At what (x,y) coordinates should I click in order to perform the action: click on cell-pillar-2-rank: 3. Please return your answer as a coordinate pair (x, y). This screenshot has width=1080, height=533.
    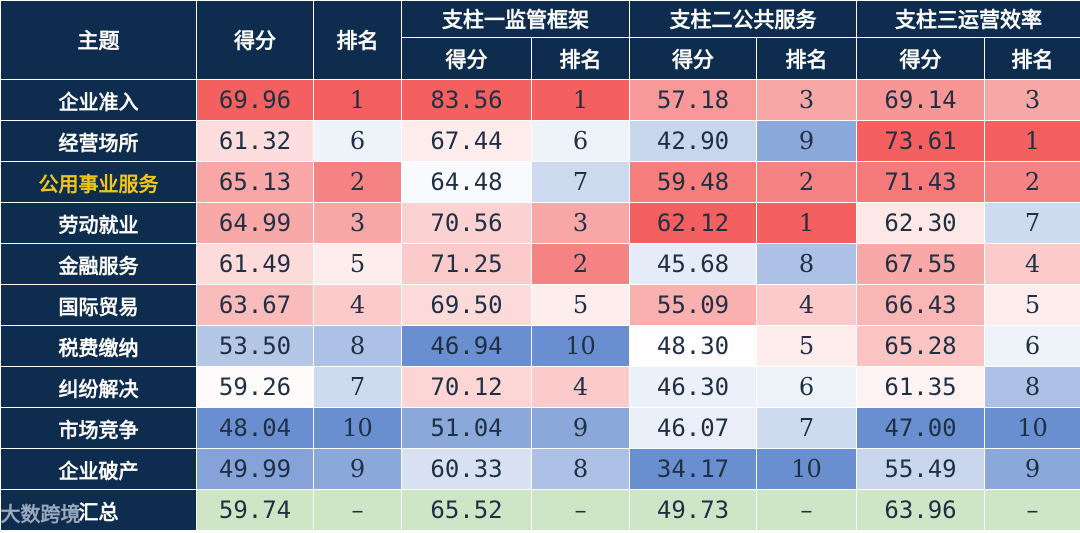
    Looking at the image, I should click on (806, 100).